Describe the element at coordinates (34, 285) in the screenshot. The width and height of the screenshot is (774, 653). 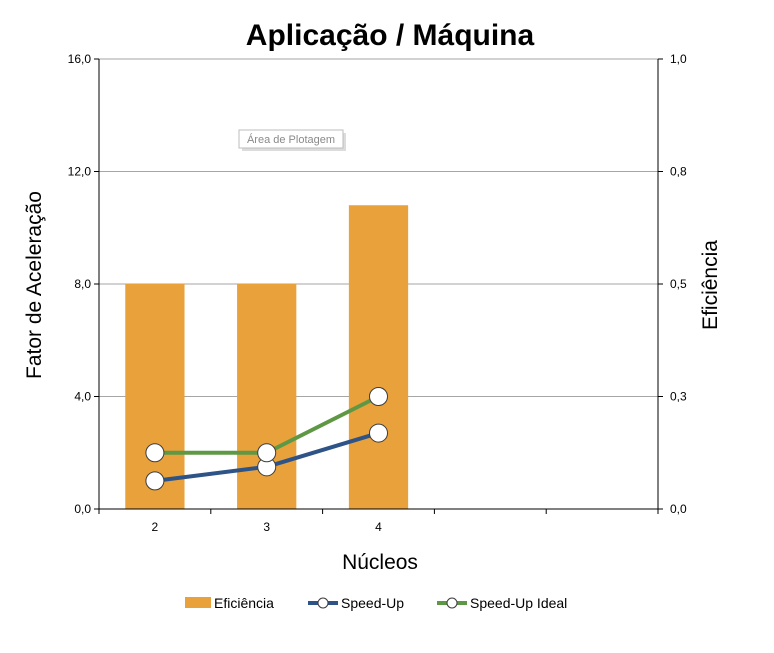
I see `y-axis-title: Fator de Aceleração` at that location.